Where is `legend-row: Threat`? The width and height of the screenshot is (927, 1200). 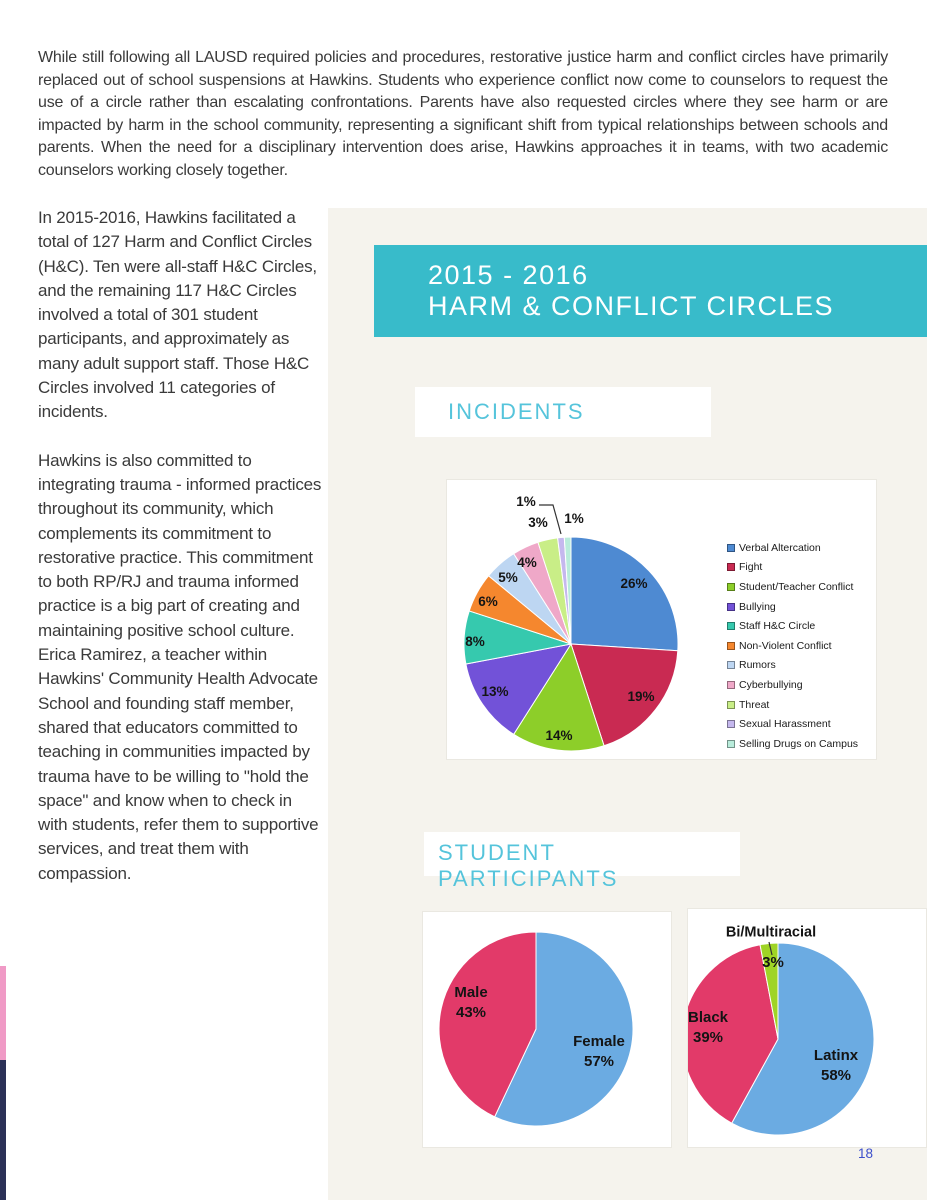 legend-row: Threat is located at coordinates (792, 705).